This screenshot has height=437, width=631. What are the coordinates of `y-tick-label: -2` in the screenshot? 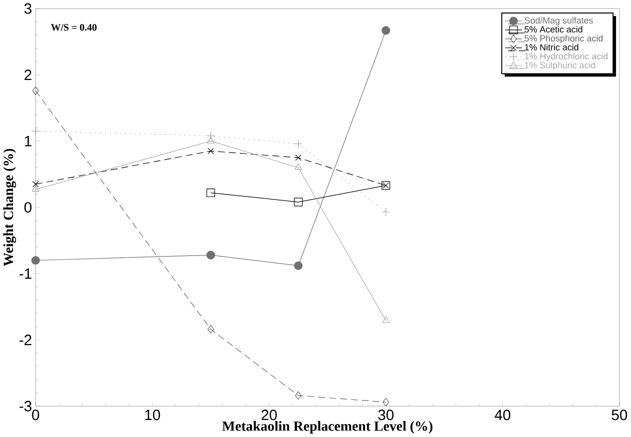 It's located at (26, 340).